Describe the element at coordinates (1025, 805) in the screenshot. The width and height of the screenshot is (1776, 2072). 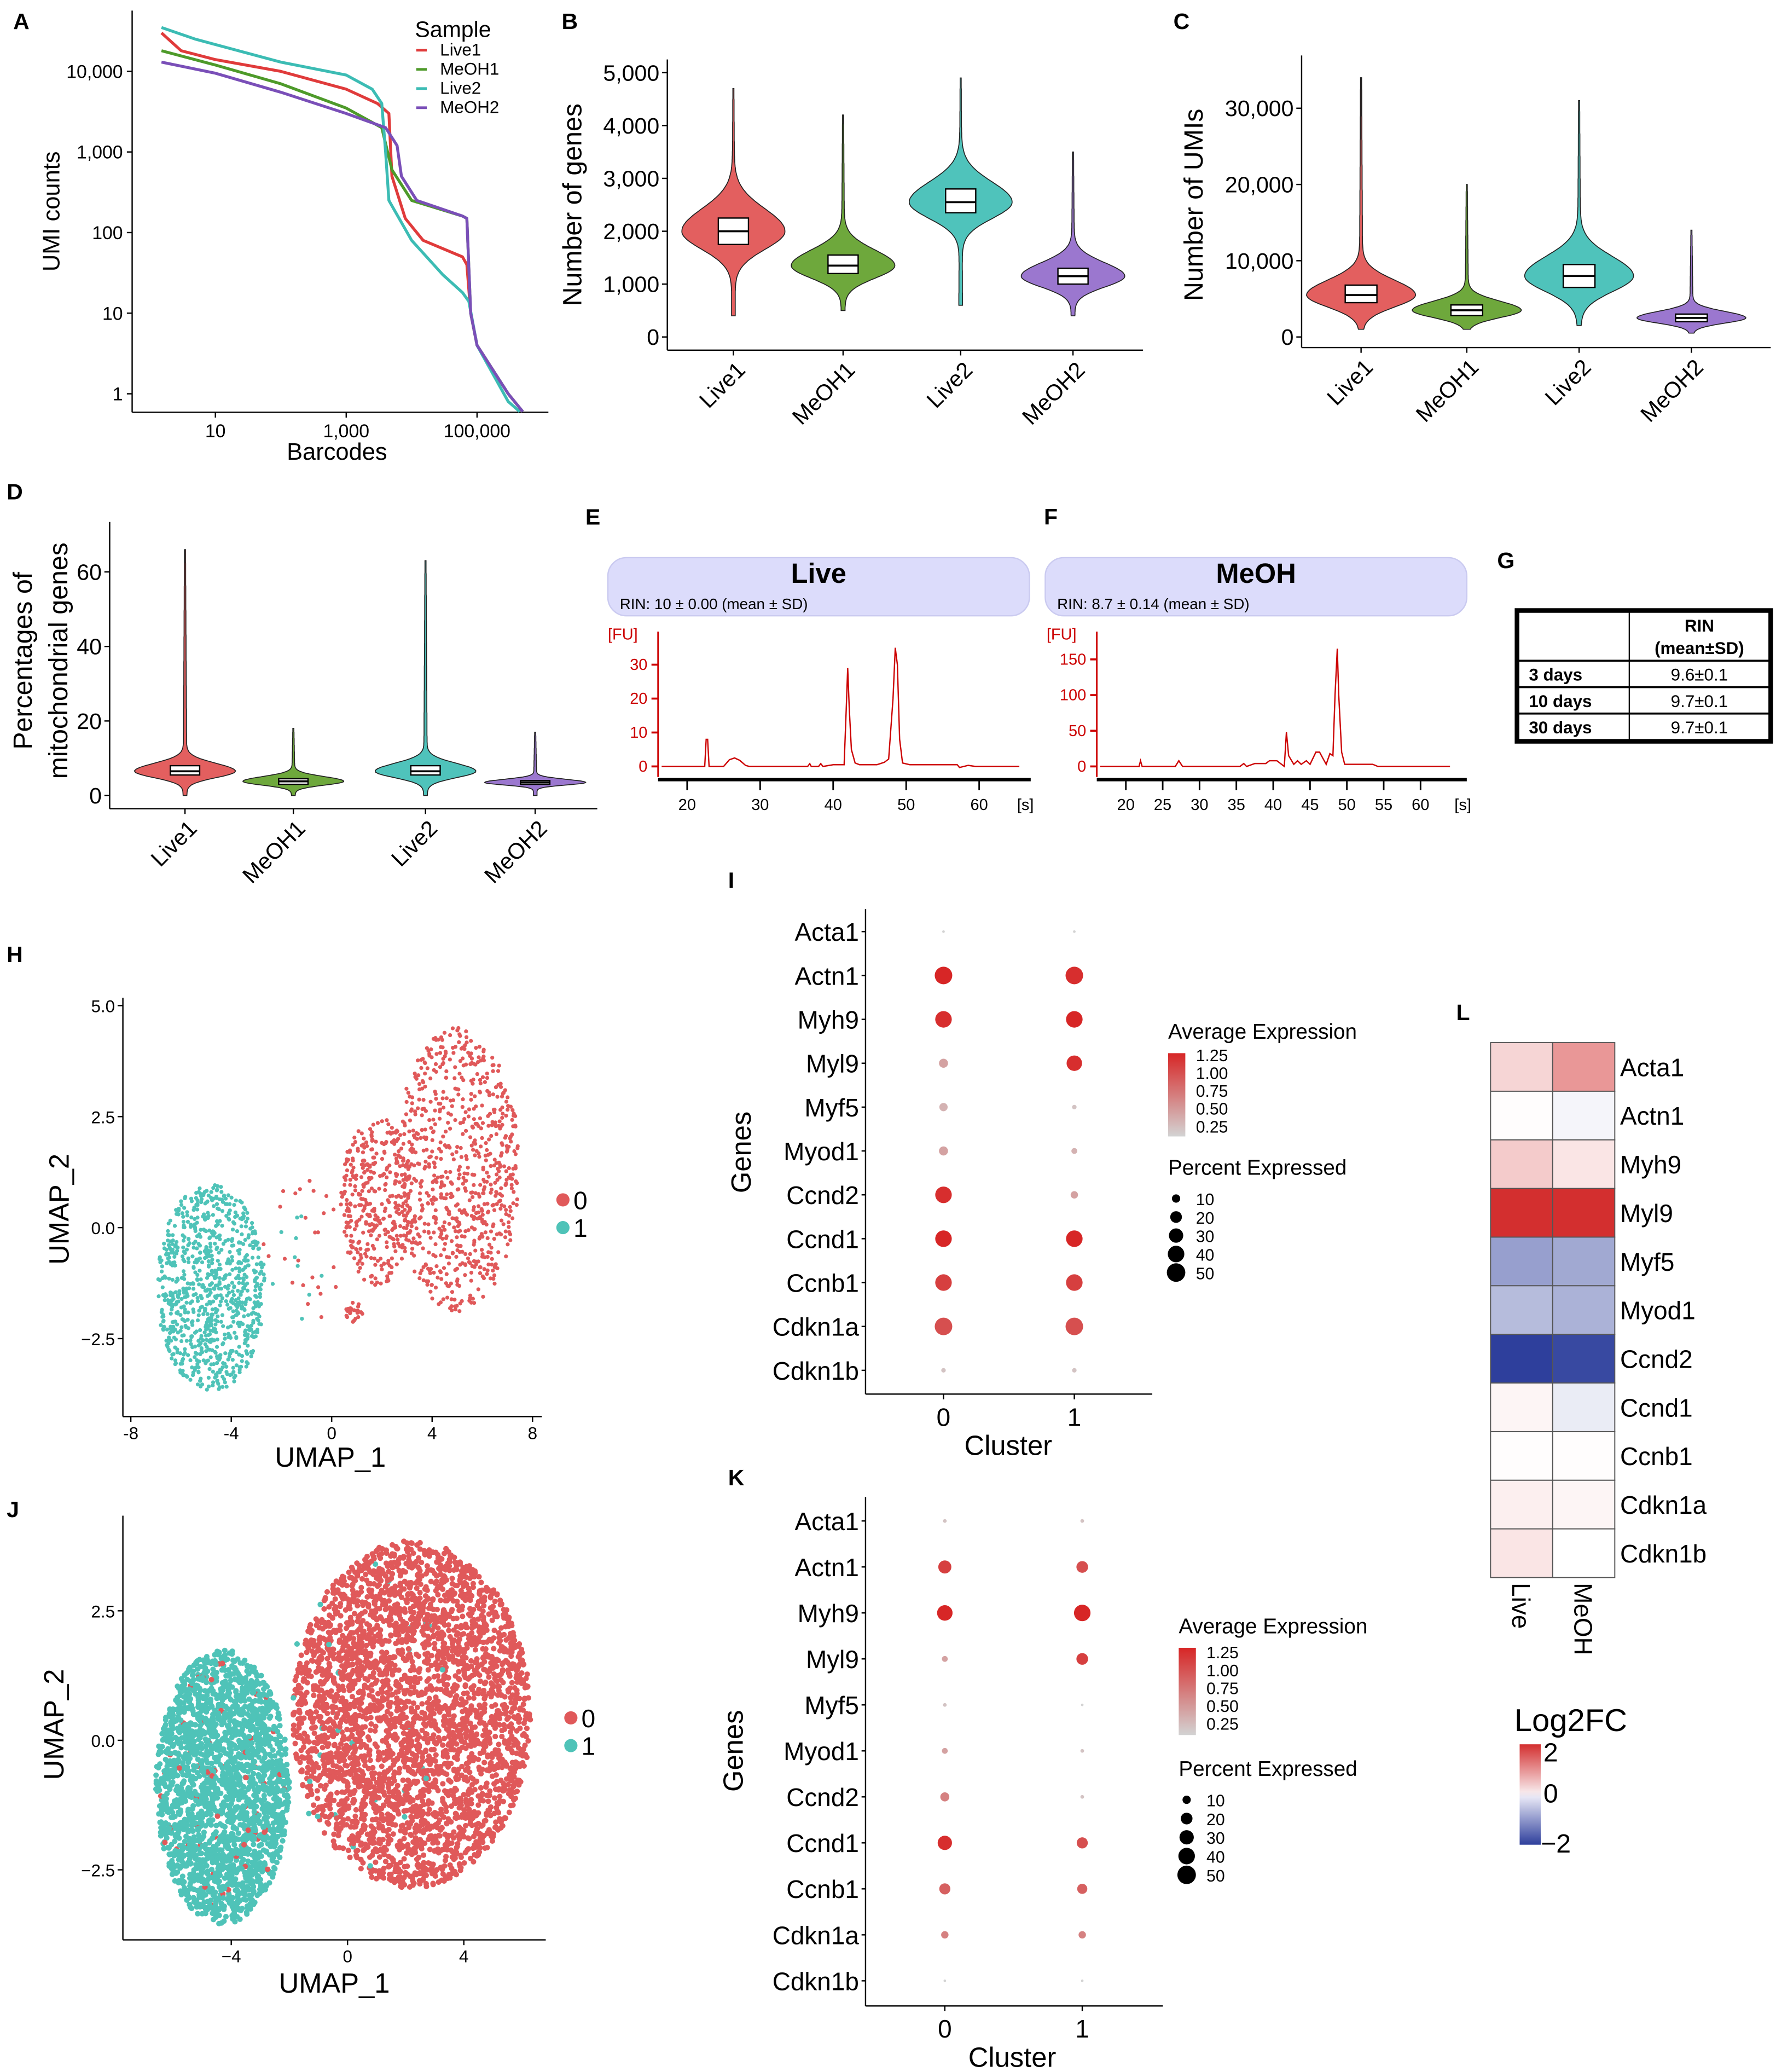
I see `x-axis-unit: [s]` at that location.